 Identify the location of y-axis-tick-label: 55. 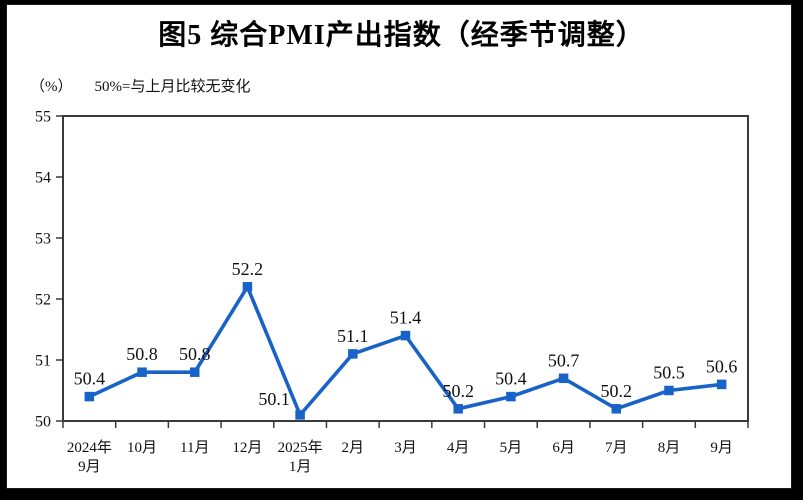
(43, 117).